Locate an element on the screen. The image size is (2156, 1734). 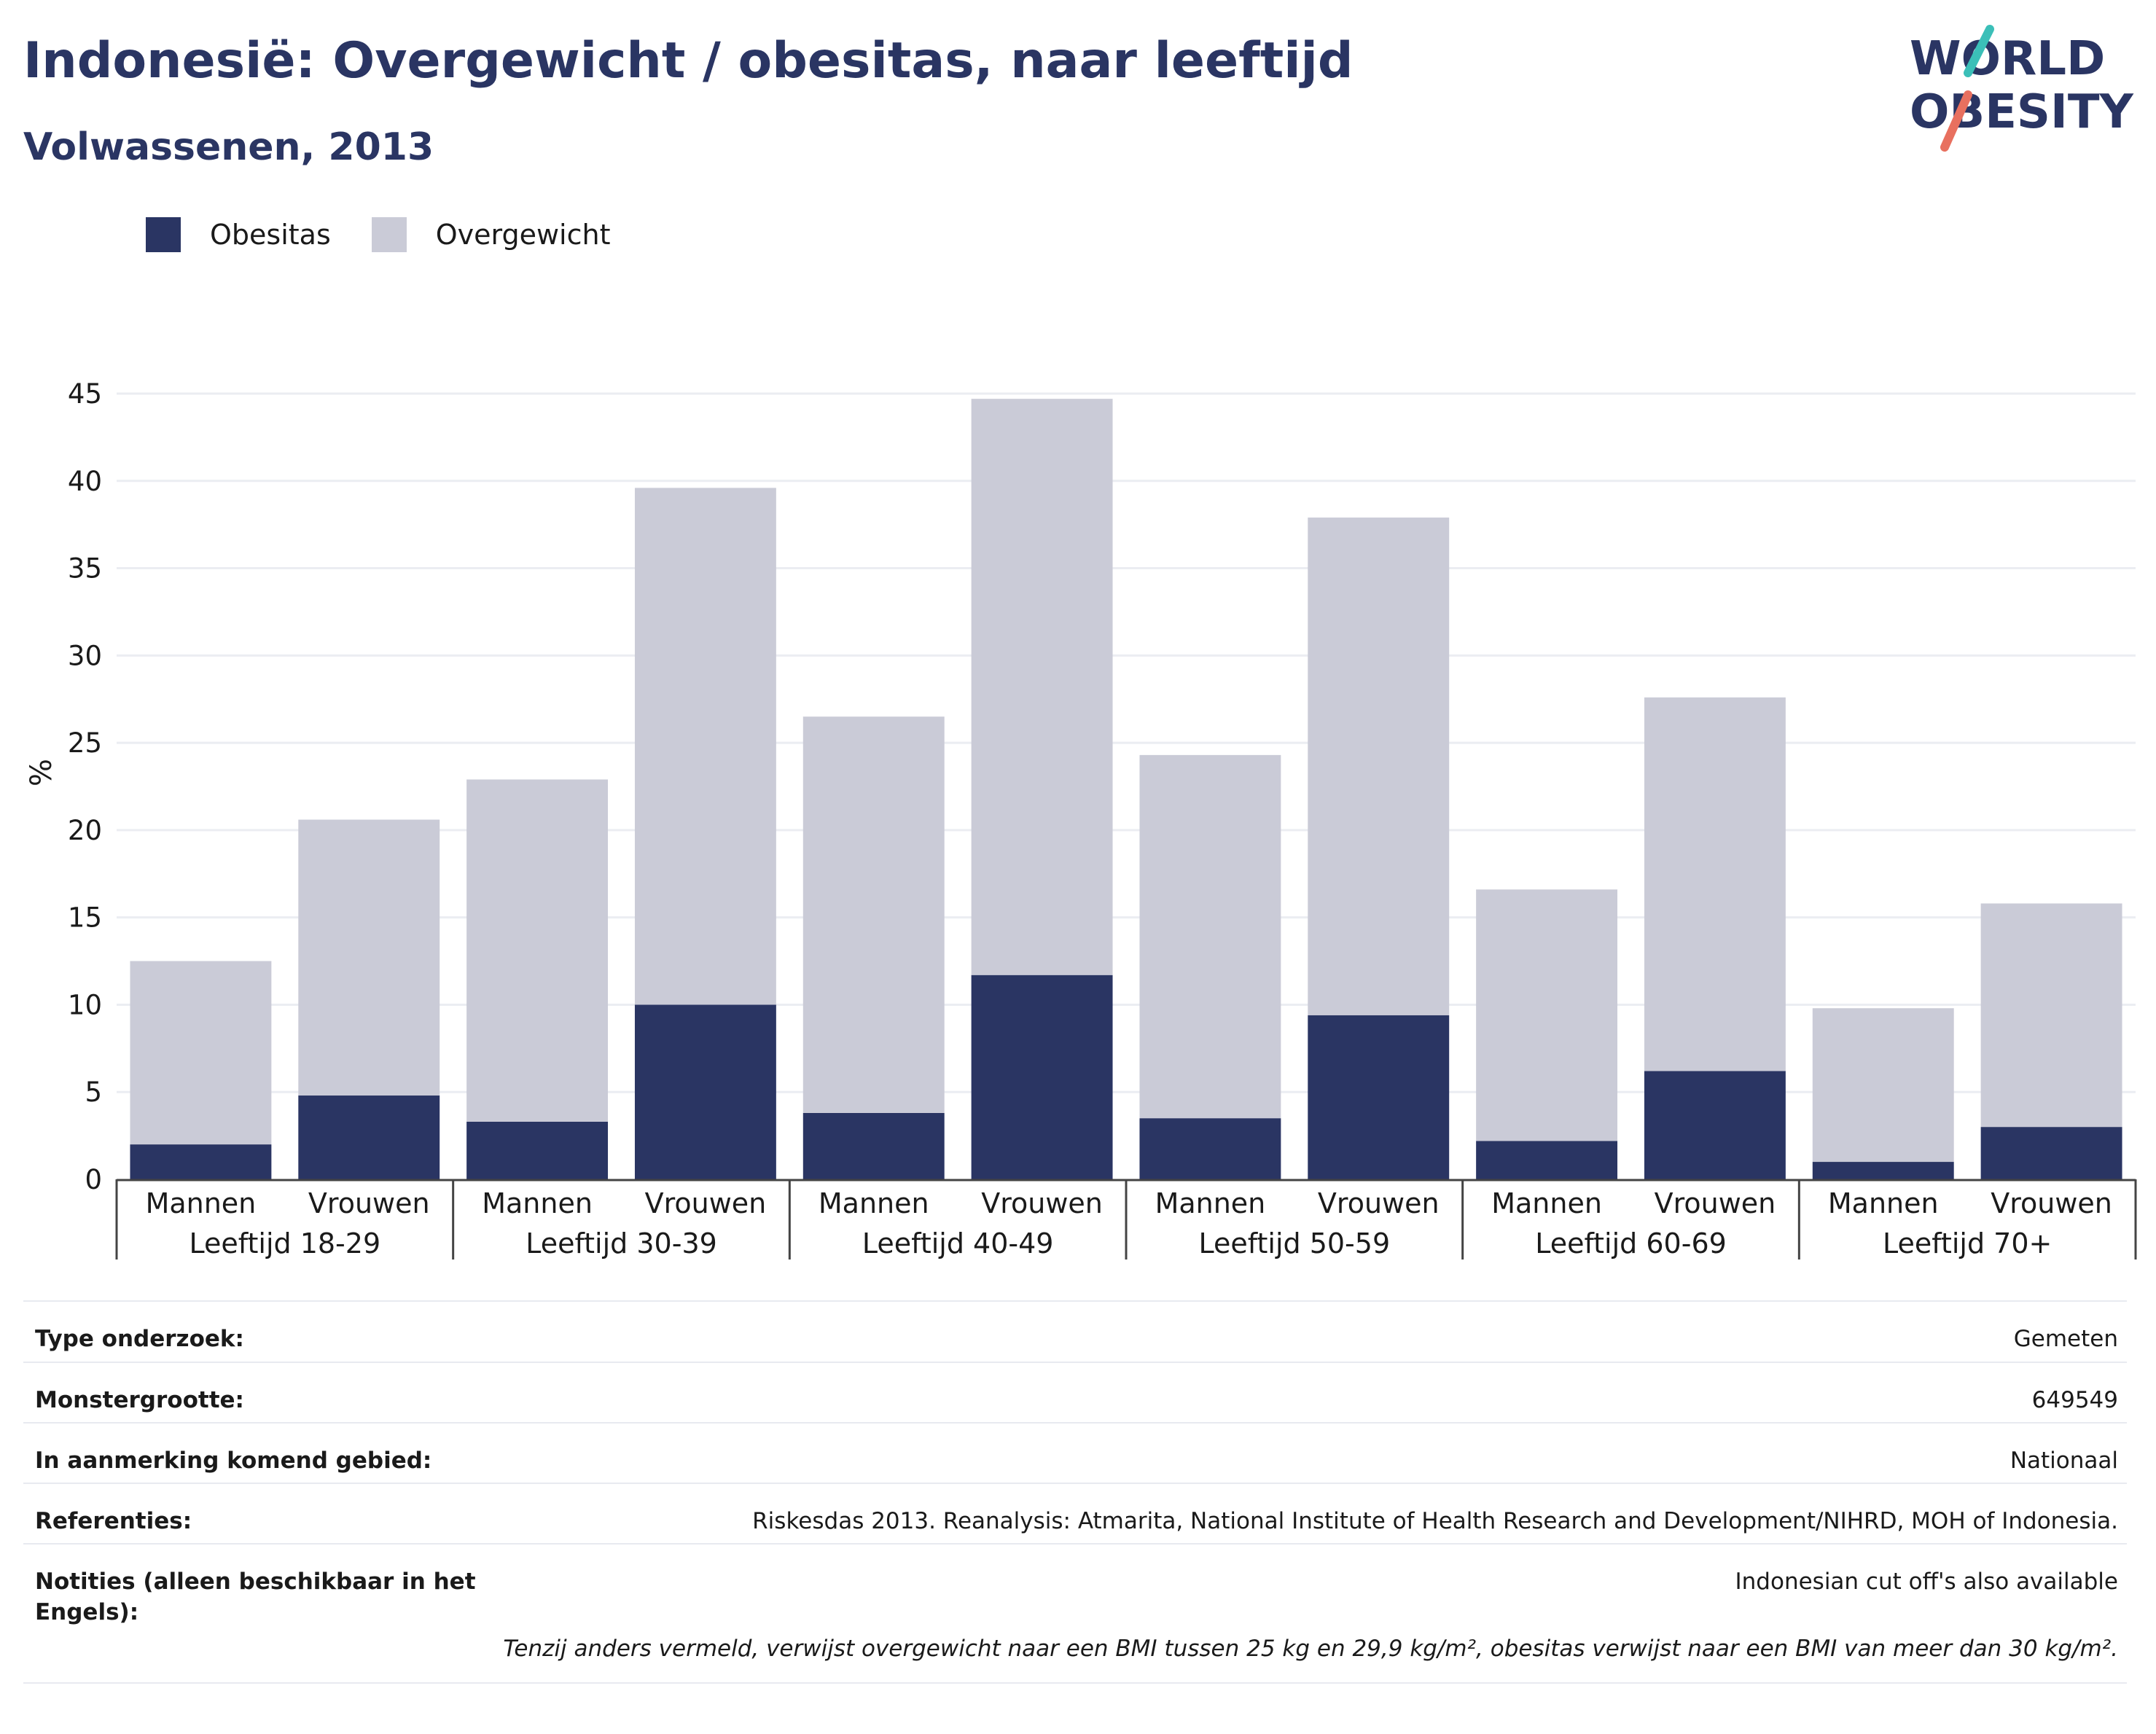
meta-label: In aanmerking komend gebied: is located at coordinates (233, 1461).